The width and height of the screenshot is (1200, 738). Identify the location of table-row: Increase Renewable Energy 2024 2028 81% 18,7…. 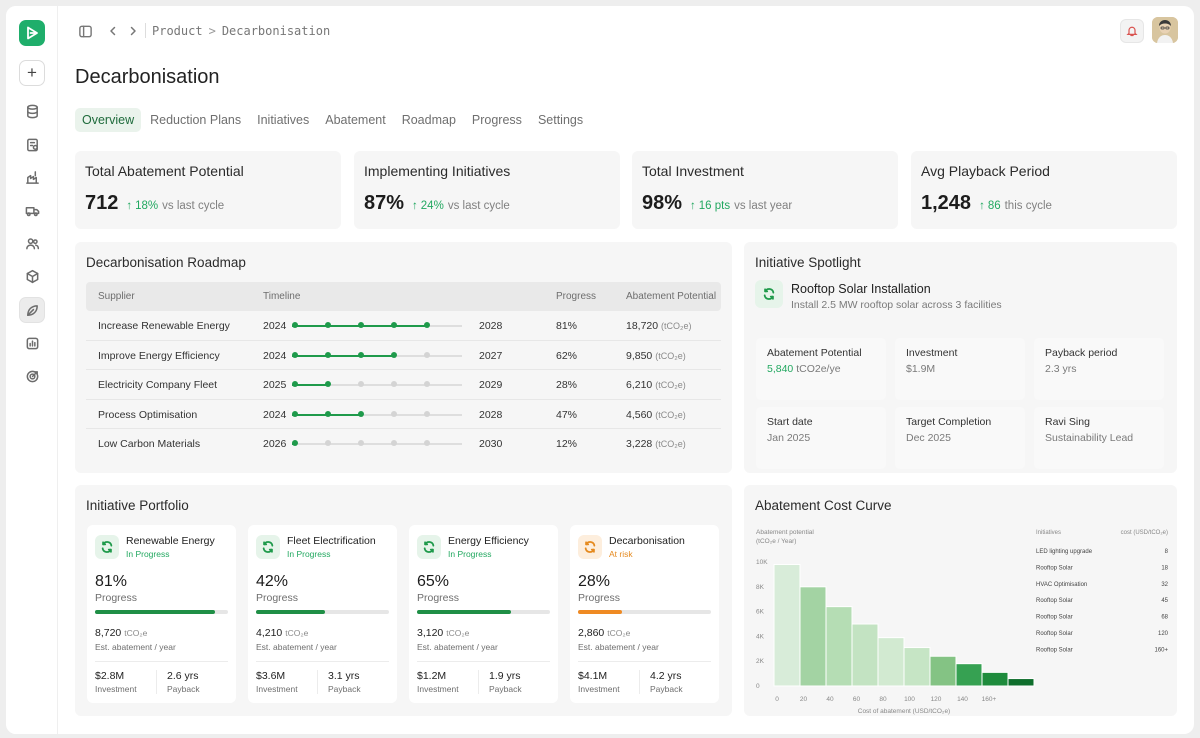
(403, 326).